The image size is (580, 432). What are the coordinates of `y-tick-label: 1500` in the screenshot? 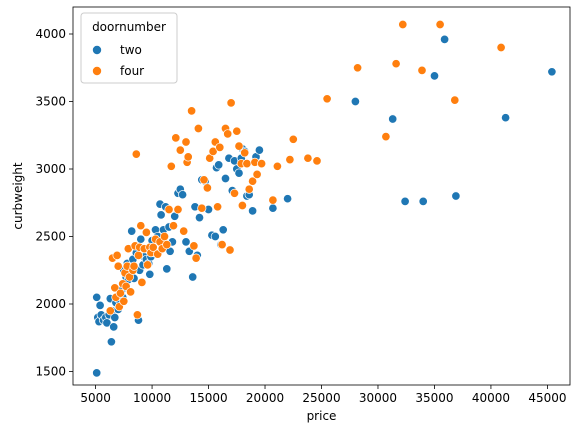 It's located at (50, 372).